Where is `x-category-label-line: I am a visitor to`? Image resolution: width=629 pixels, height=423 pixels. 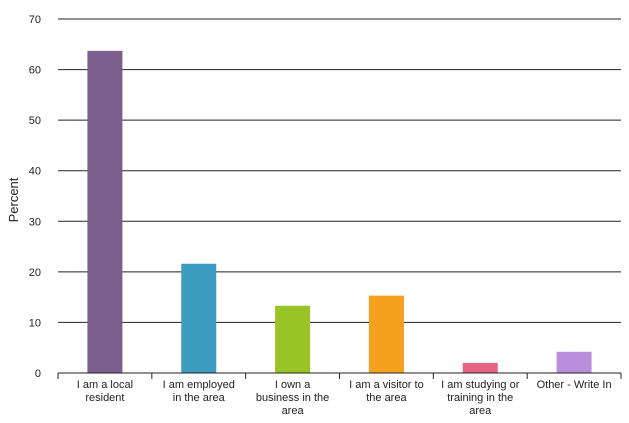
x-category-label-line: I am a visitor to is located at coordinates (386, 385).